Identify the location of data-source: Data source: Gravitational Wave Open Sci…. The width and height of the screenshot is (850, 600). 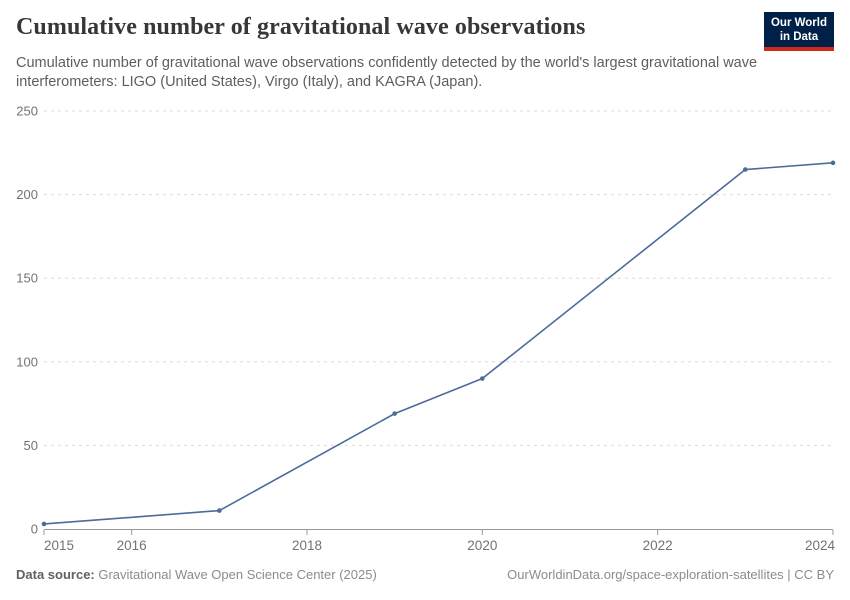
(196, 574).